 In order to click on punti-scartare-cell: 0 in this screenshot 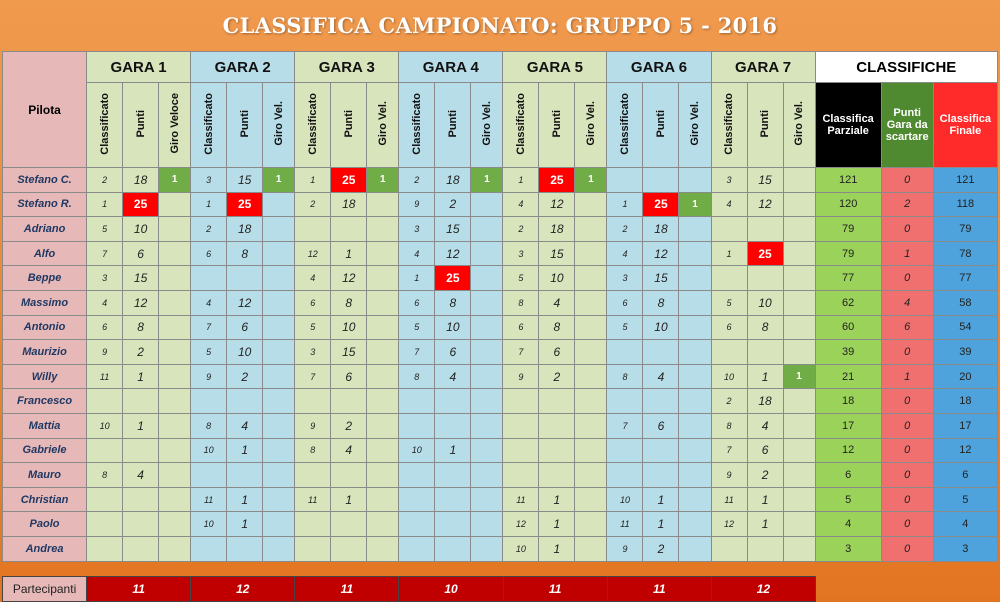, I will do `click(907, 450)`.